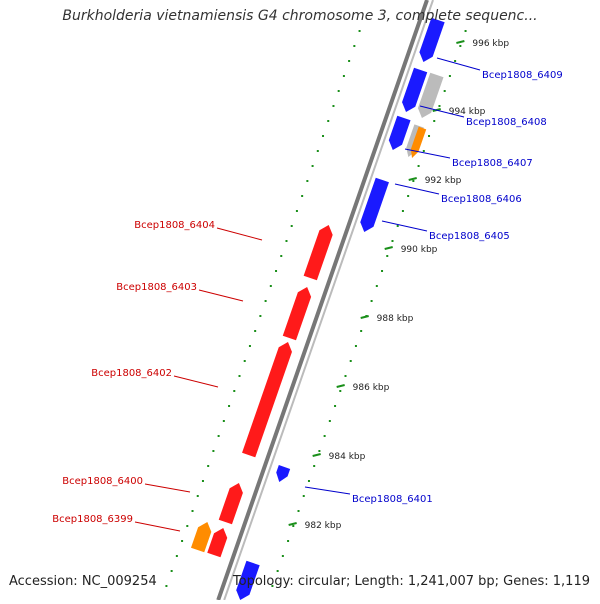 The width and height of the screenshot is (600, 604). Describe the element at coordinates (92, 519) in the screenshot. I see `gene-label-forward: Bcep1808_6399` at that location.